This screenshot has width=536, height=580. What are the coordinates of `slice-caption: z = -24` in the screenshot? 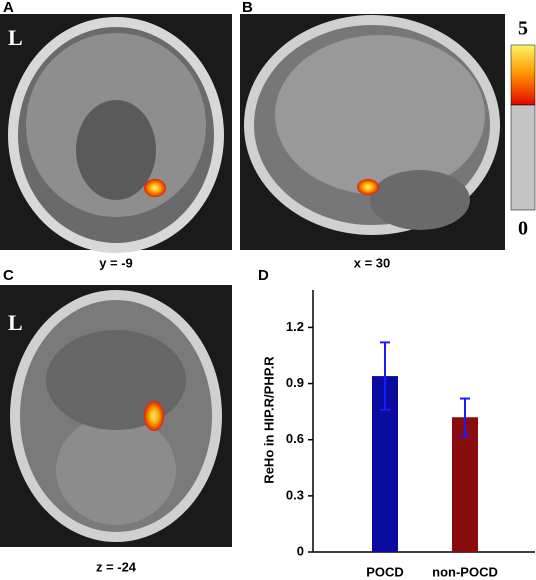 It's located at (116, 566).